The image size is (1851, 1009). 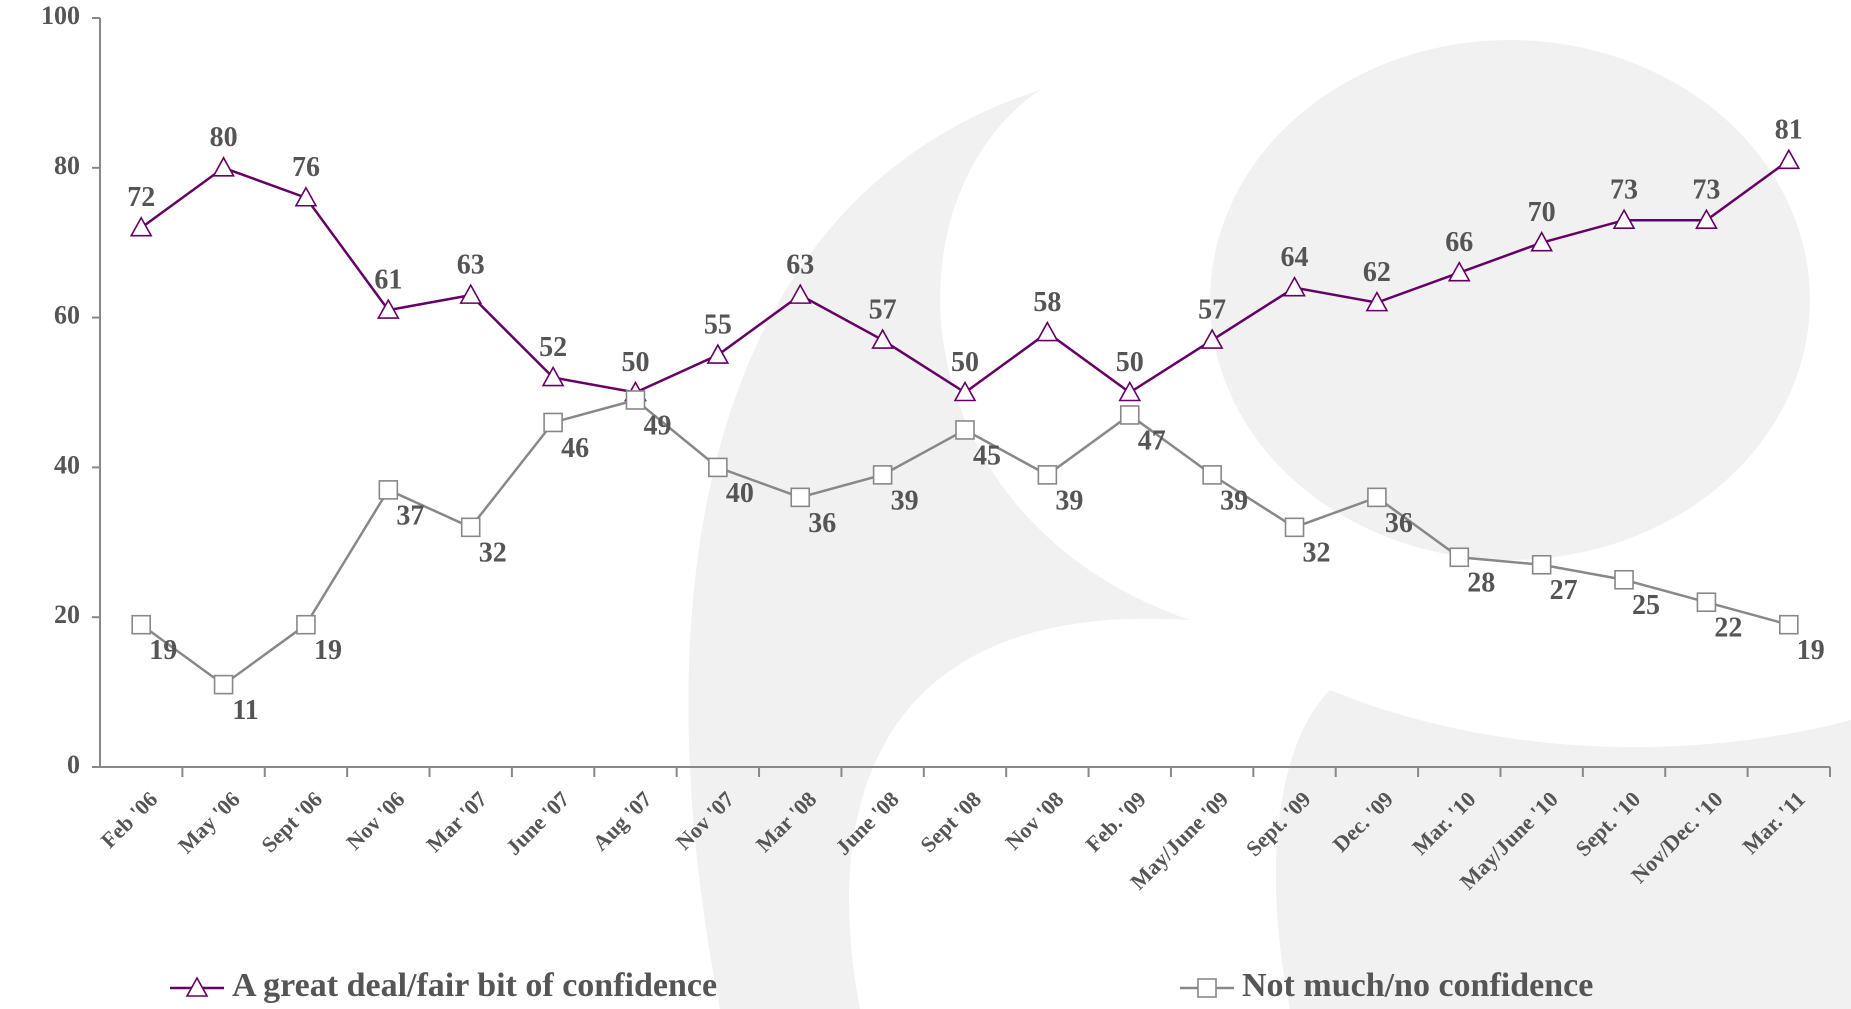 What do you see at coordinates (1115, 821) in the screenshot?
I see `x-tick-label: Feb. '09` at bounding box center [1115, 821].